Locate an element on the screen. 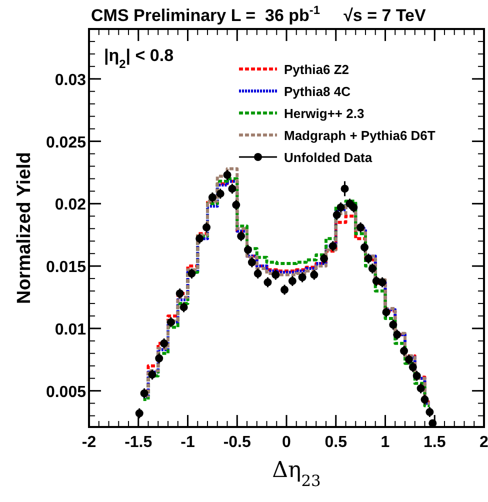  x-tick-label: 1 is located at coordinates (385, 442).